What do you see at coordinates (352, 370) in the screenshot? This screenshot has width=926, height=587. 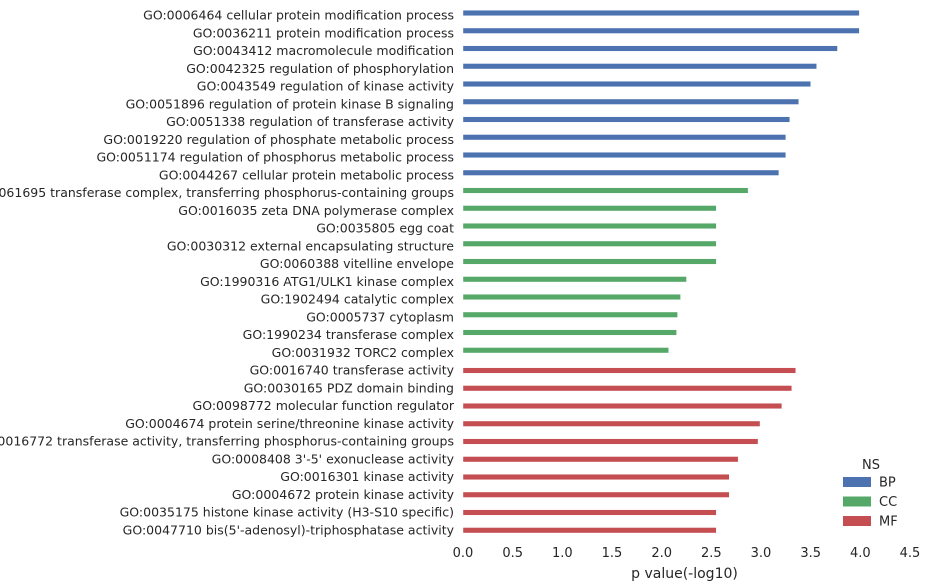 I see `category-label: GO:0016740 transferase activity` at bounding box center [352, 370].